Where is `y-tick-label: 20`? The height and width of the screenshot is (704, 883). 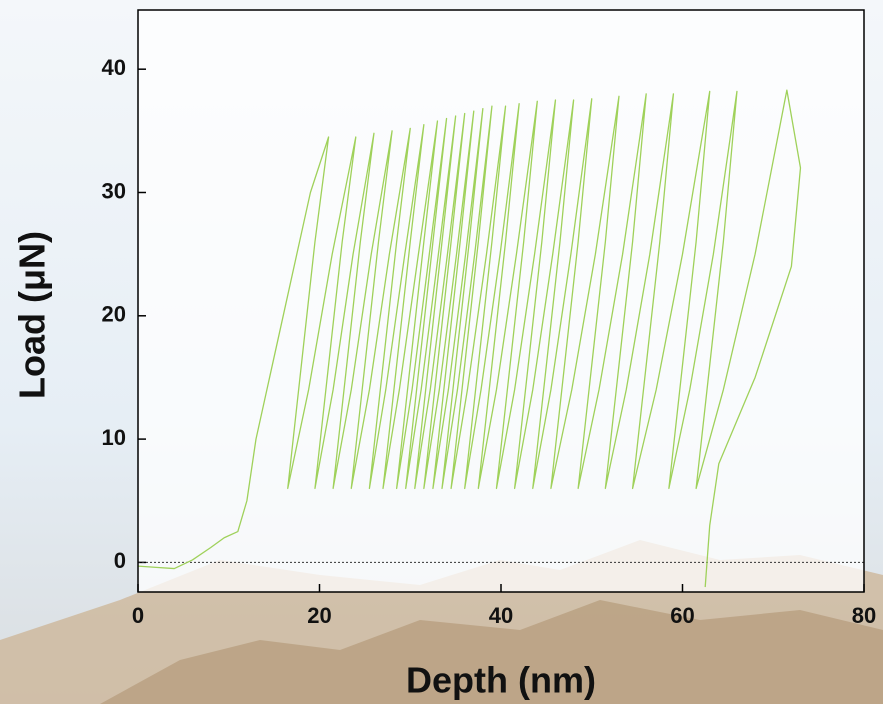
y-tick-label: 20 is located at coordinates (114, 314).